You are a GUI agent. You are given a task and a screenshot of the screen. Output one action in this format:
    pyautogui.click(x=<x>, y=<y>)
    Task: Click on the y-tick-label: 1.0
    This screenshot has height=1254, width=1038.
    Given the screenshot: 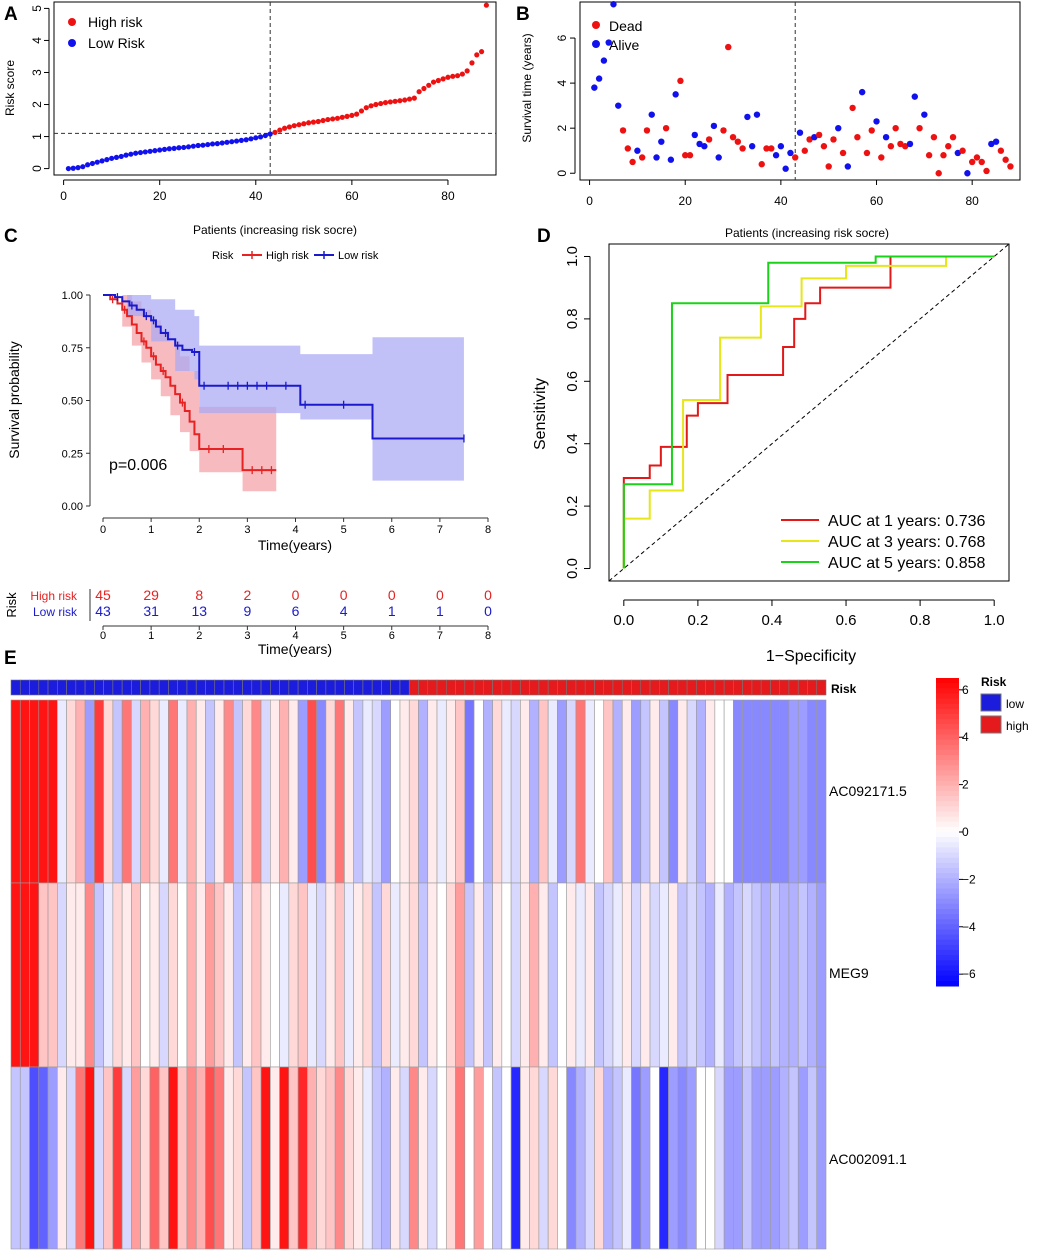 What is the action you would take?
    pyautogui.click(x=572, y=256)
    